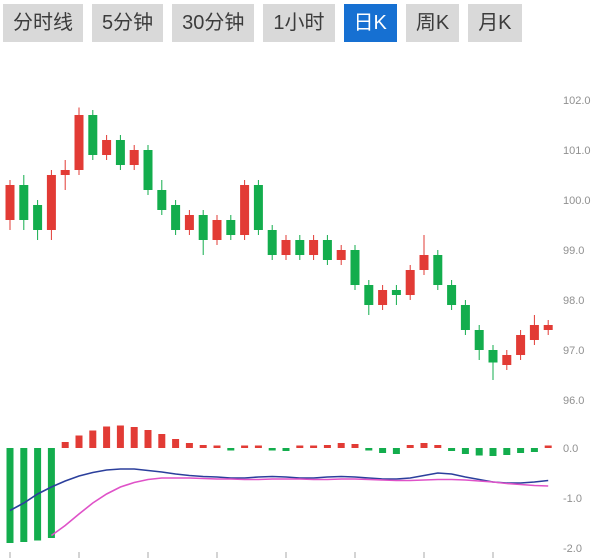 This screenshot has height=559, width=604. I want to click on y-axis-label: 99.0, so click(573, 251).